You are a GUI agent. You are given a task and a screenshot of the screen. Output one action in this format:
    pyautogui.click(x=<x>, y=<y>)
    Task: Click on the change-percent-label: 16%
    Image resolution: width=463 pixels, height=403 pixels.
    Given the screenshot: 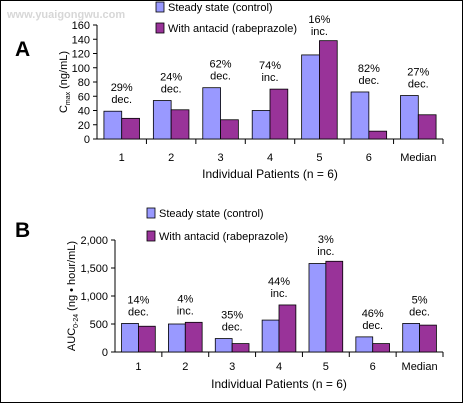 What is the action you would take?
    pyautogui.click(x=319, y=20)
    